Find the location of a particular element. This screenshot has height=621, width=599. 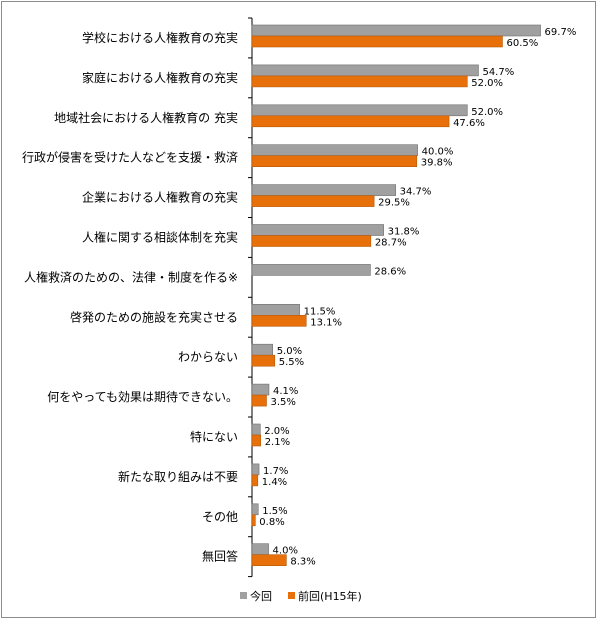

category-label: 家庭における人権教育の充実 is located at coordinates (160, 77).